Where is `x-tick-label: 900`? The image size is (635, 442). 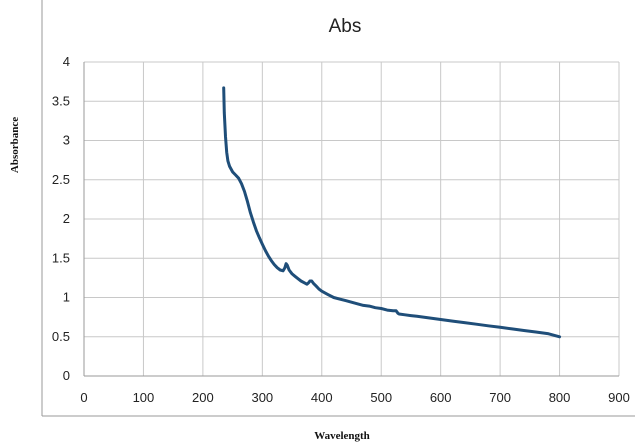 x-tick-label: 900 is located at coordinates (619, 397).